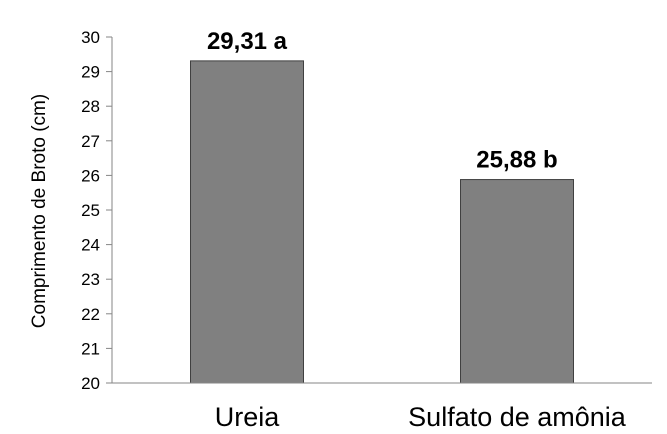 Image resolution: width=667 pixels, height=434 pixels. Describe the element at coordinates (90, 106) in the screenshot. I see `y-tick-label: 28` at that location.